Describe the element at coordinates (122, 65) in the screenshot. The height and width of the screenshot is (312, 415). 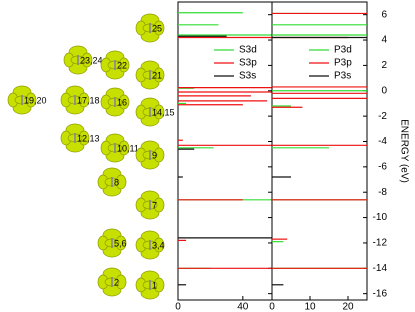
I see `orbital-label: 22` at that location.